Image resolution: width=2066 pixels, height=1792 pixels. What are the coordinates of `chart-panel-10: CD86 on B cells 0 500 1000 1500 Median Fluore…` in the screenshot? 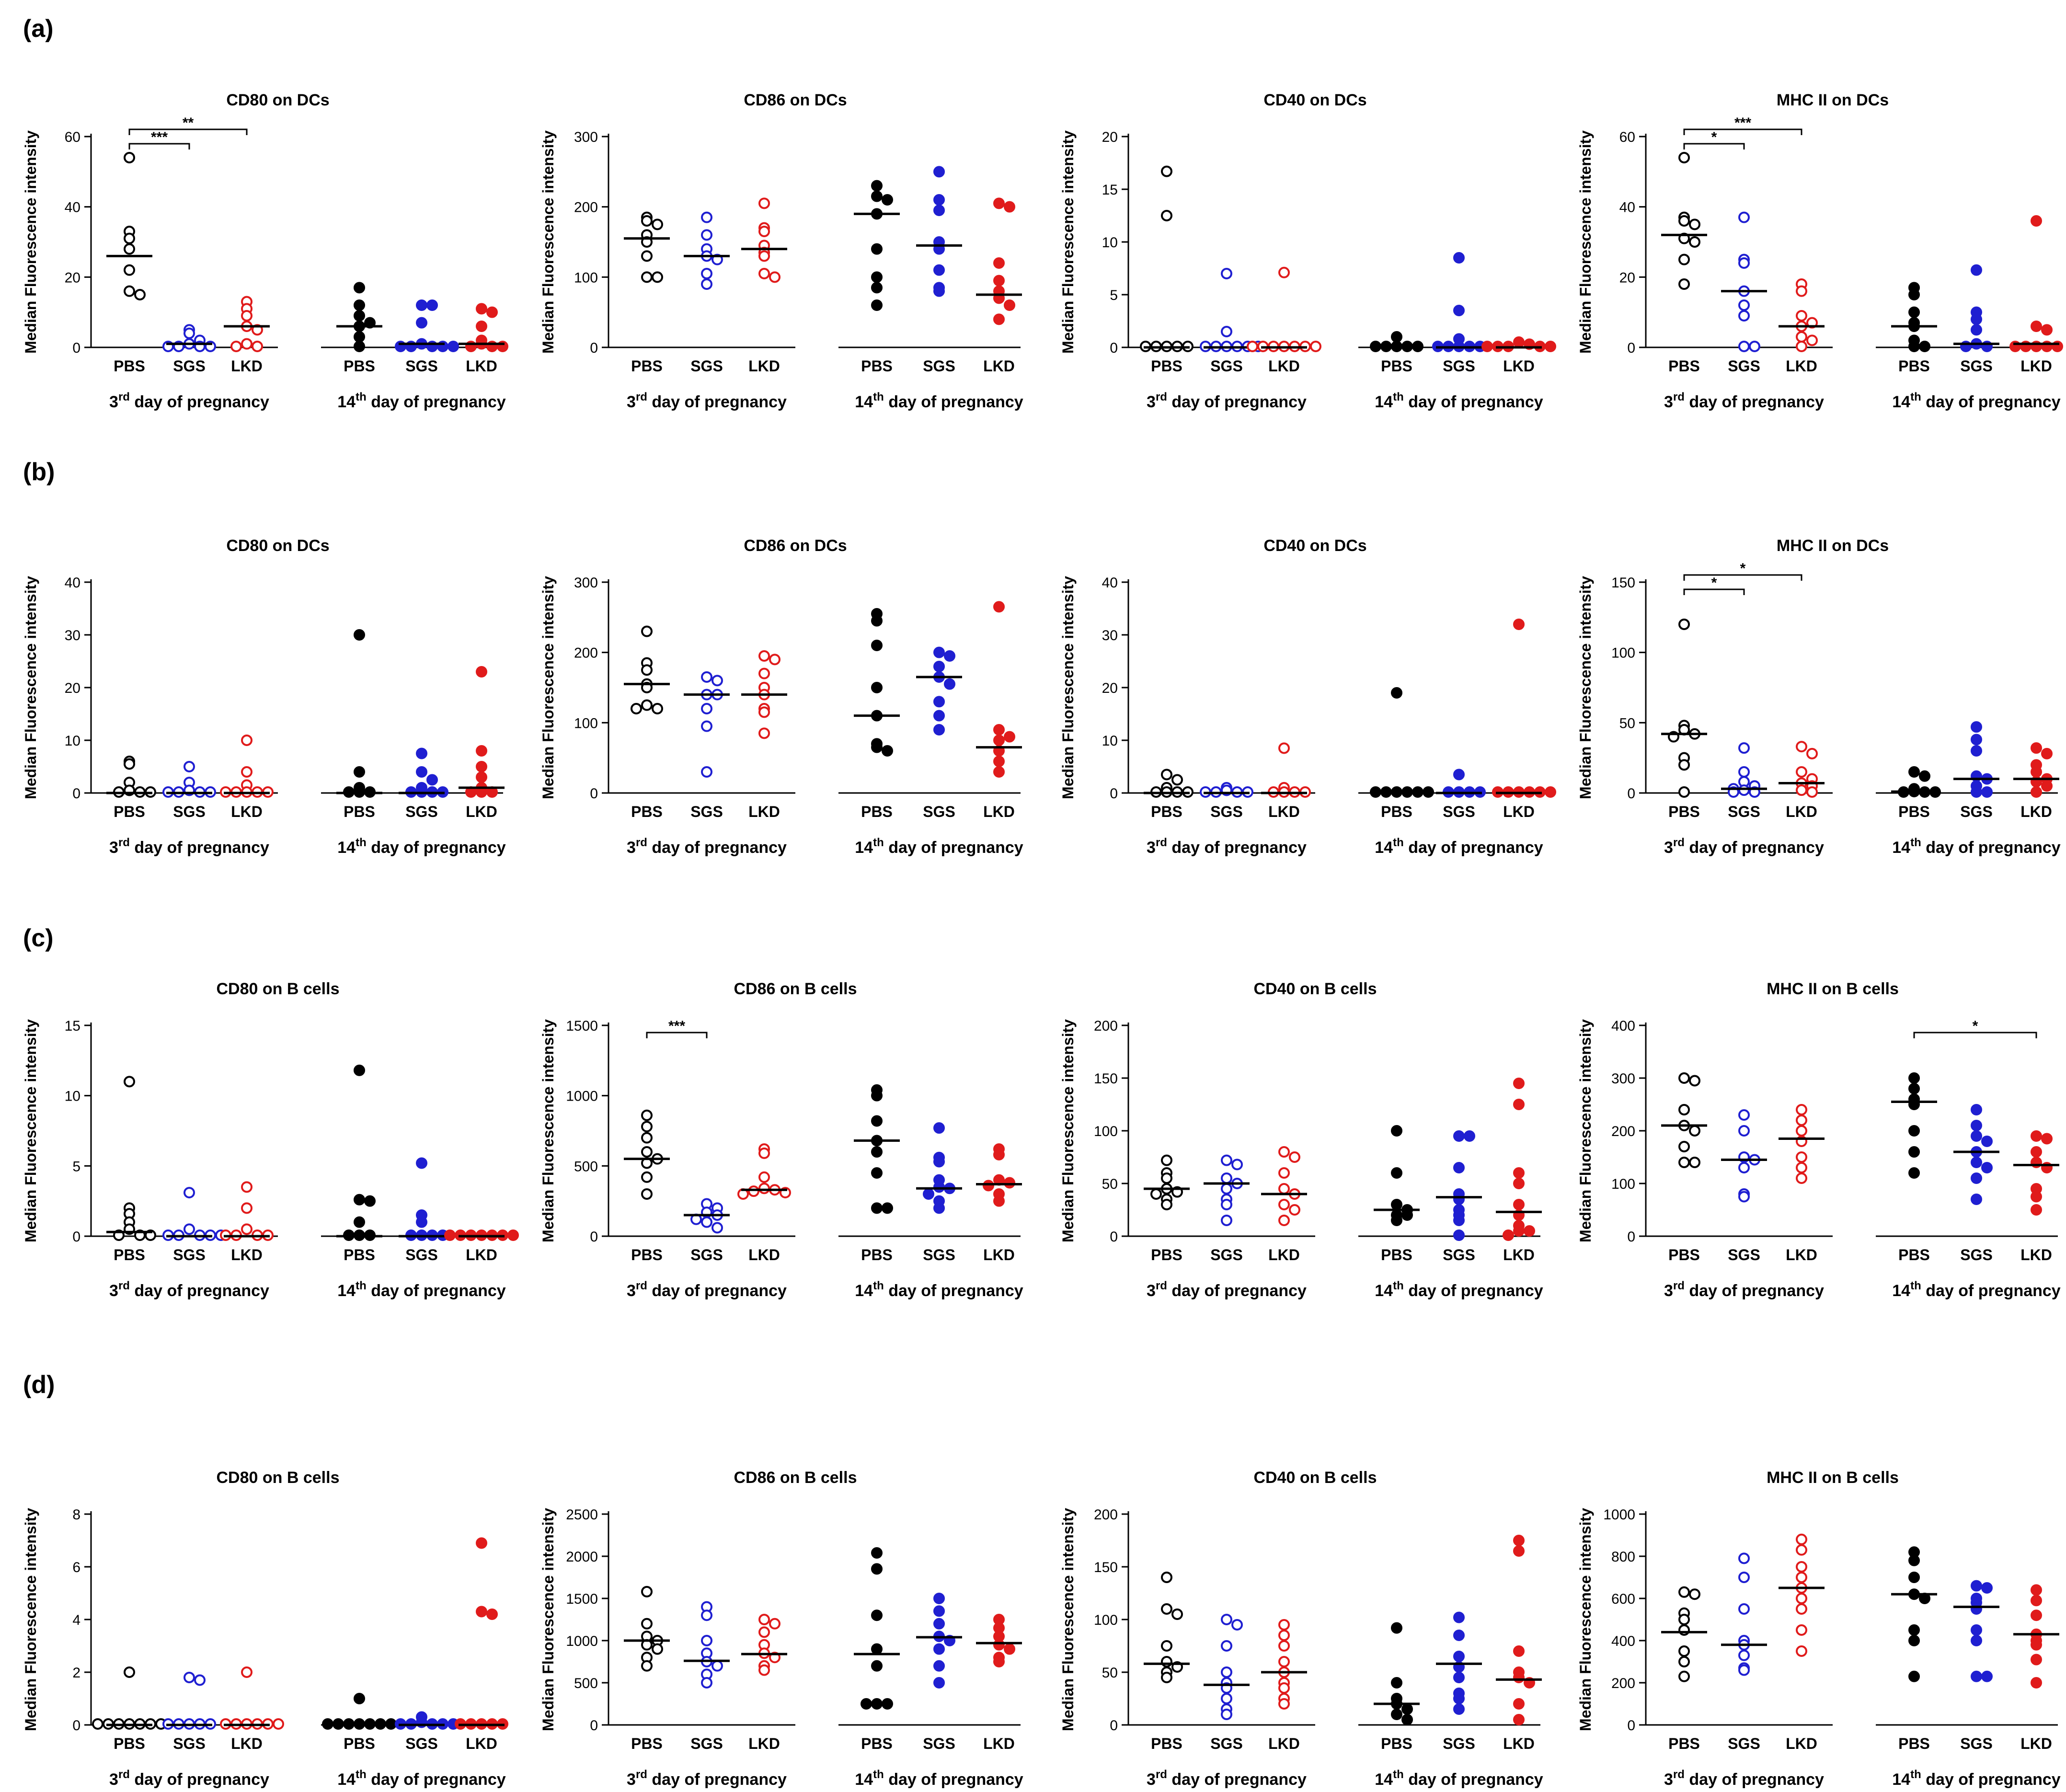 It's located at (781, 1140).